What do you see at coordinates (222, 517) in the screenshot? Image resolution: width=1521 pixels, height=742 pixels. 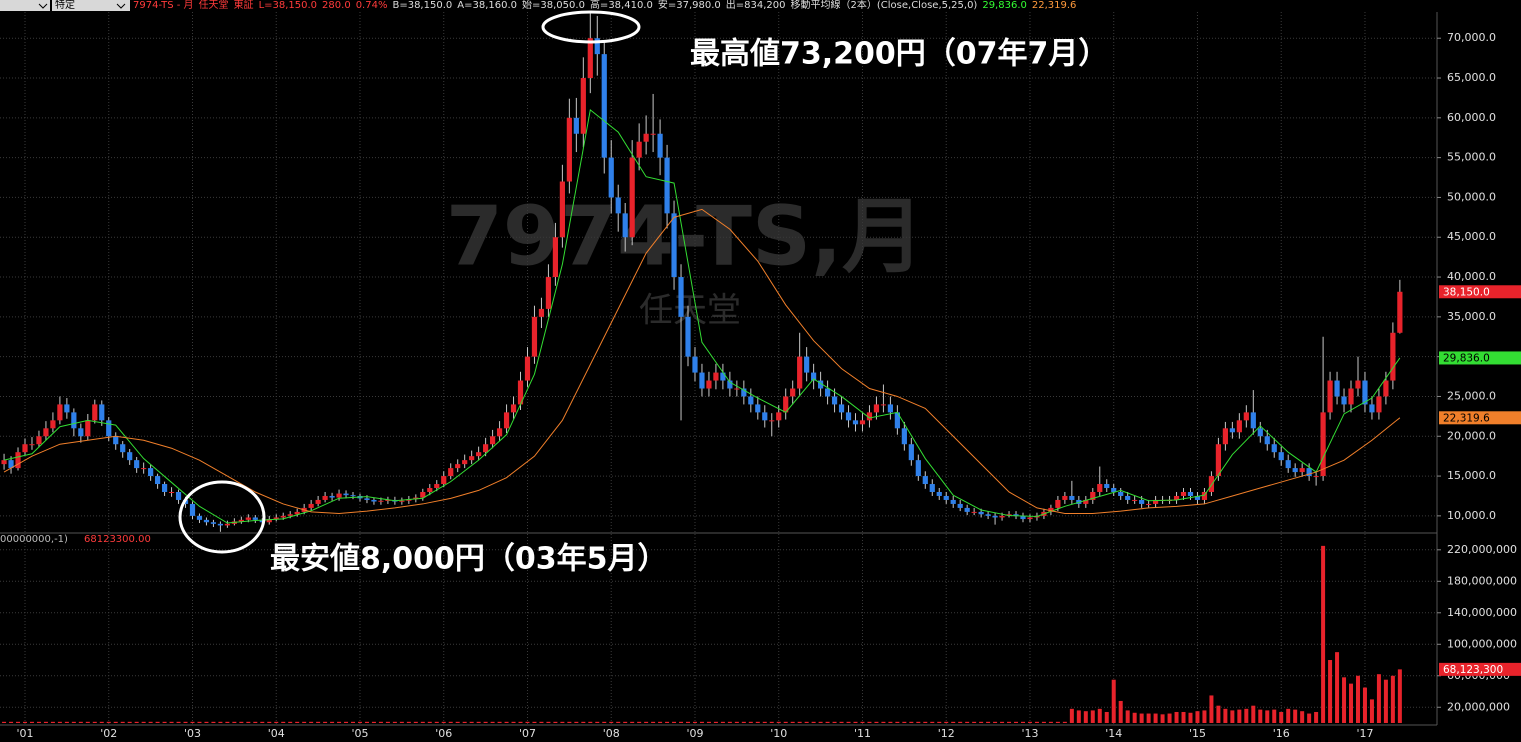 I see `highlight-circle` at bounding box center [222, 517].